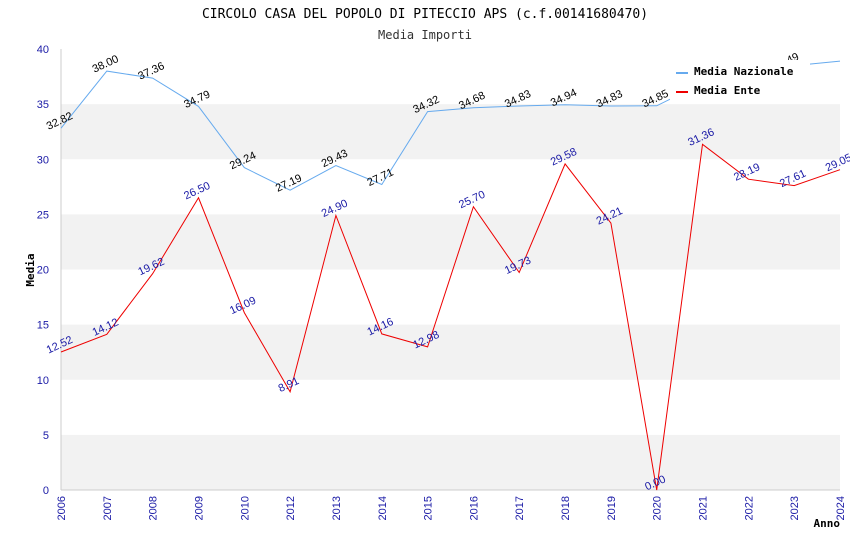 The width and height of the screenshot is (850, 550). I want to click on y-tick-labels: 0 5 10 15 20 25 30 35 40, so click(43, 270).